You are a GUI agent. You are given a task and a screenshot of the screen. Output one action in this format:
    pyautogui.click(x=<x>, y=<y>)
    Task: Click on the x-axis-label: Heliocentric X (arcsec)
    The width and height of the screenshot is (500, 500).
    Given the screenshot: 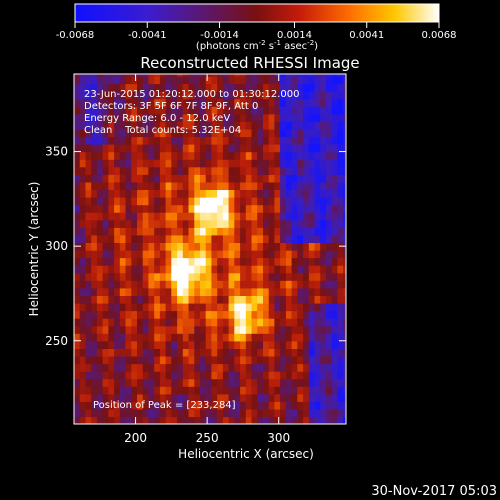 What is the action you would take?
    pyautogui.click(x=246, y=454)
    